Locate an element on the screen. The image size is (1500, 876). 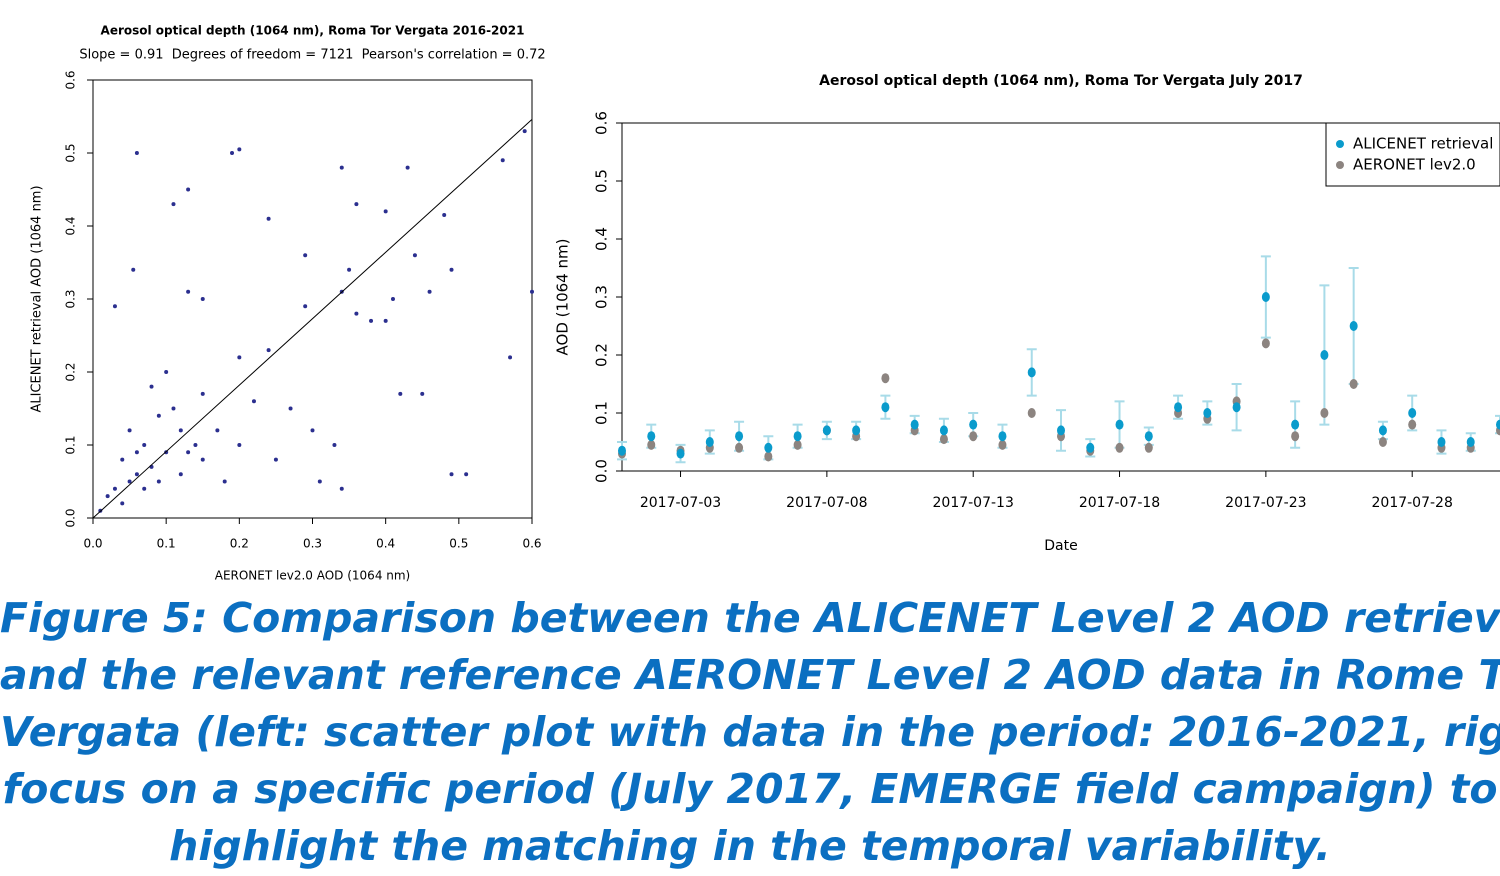
x-tick-label: 2017-07-18 is located at coordinates (1119, 503).